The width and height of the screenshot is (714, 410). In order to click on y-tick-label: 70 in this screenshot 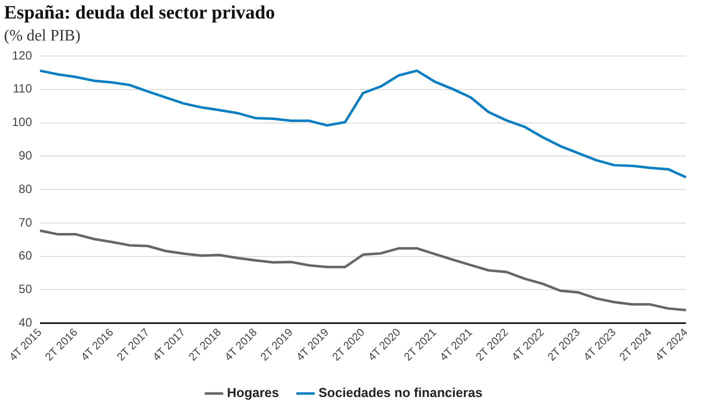, I will do `click(25, 222)`.